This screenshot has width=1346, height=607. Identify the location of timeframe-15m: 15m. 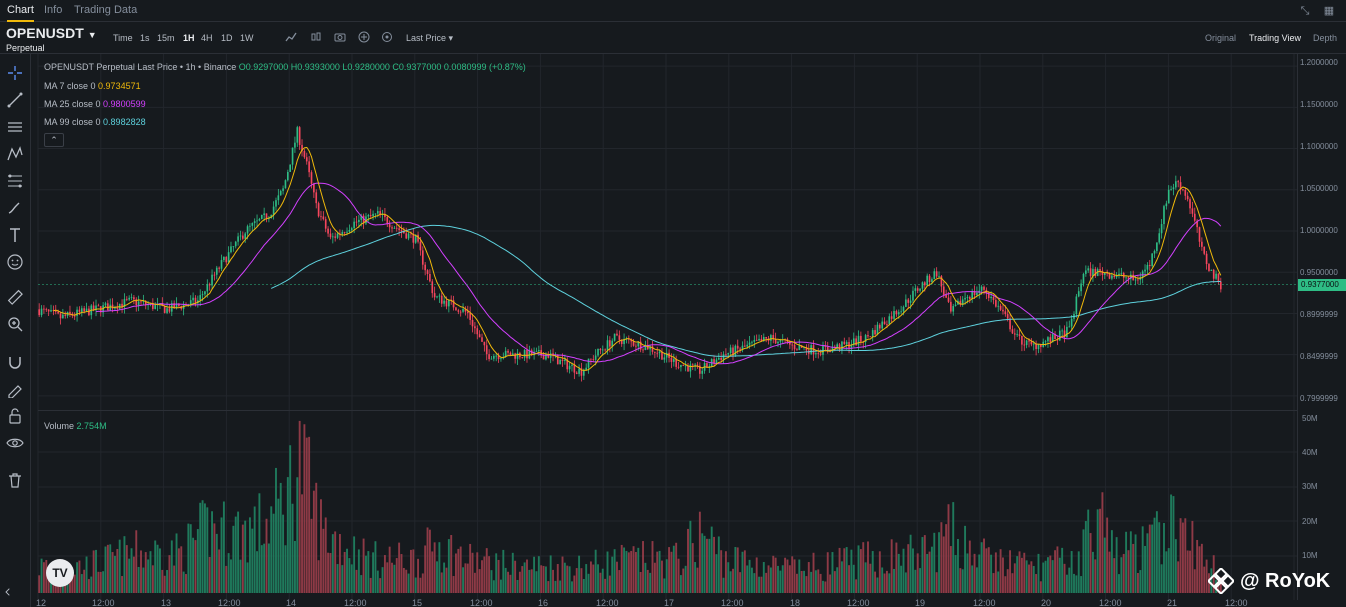
(166, 38).